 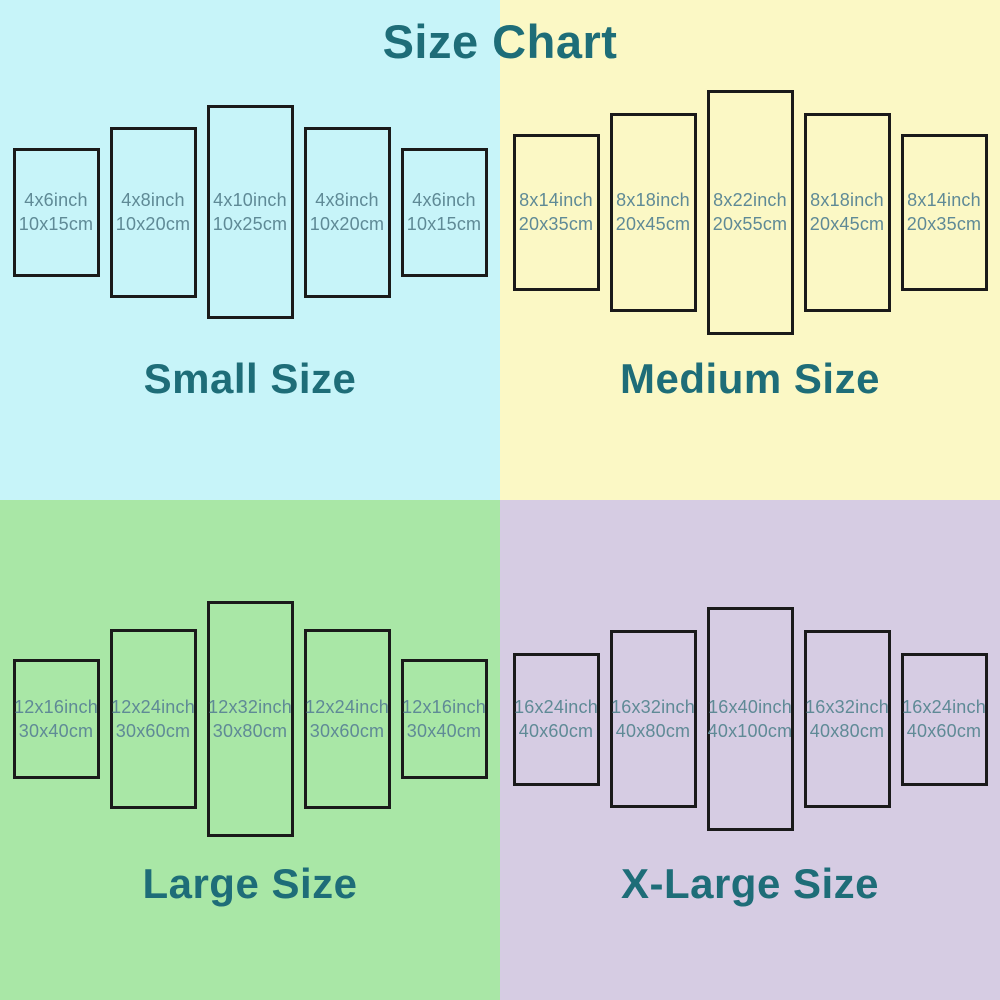 I want to click on panel-size-cm: 10x25cm, so click(x=250, y=224).